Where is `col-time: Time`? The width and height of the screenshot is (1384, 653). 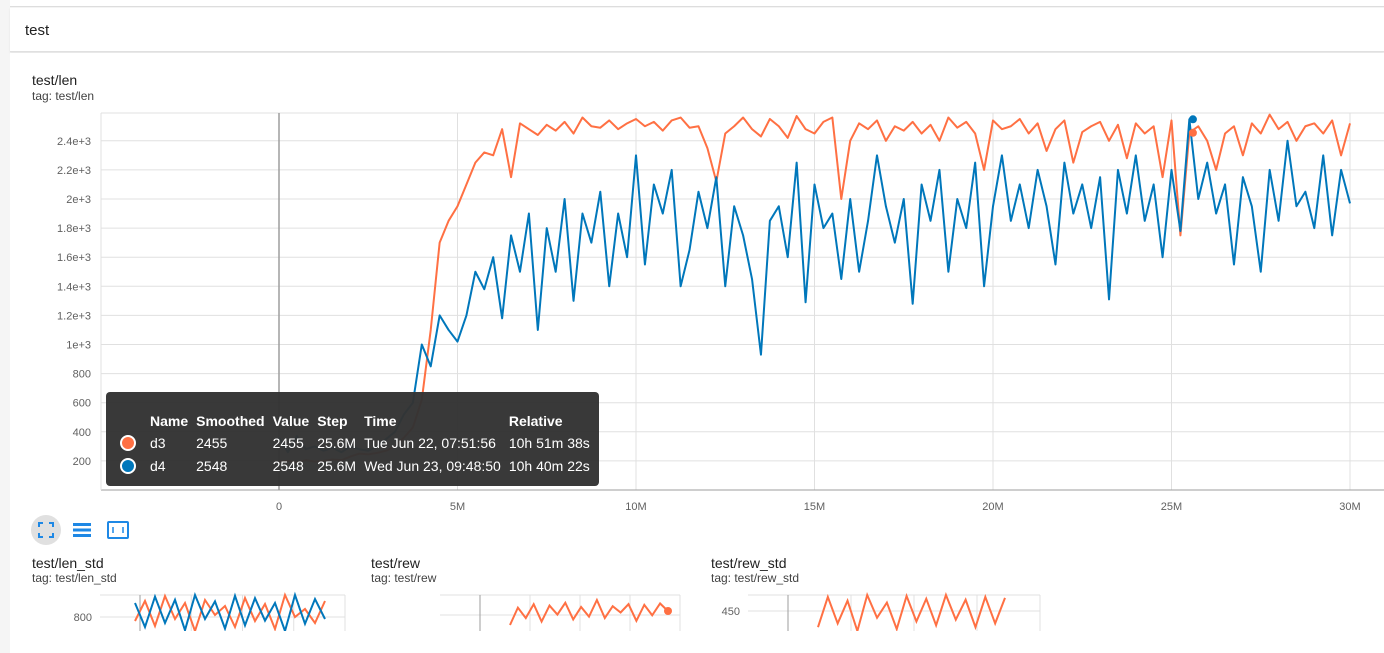
col-time: Time is located at coordinates (380, 421).